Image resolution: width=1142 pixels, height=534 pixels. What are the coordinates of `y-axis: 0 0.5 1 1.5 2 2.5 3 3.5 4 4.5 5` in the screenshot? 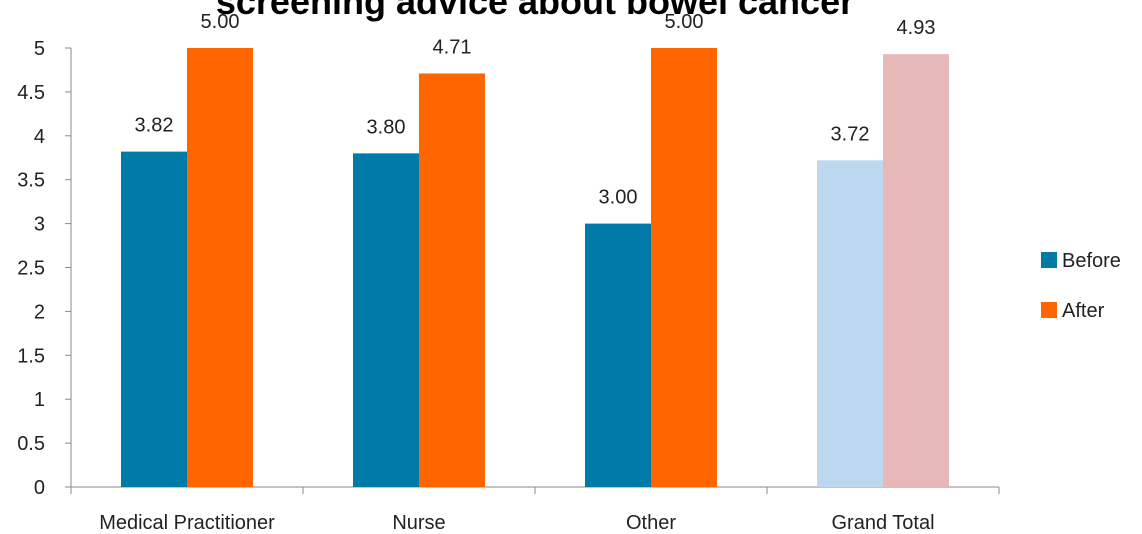 It's located at (44, 268).